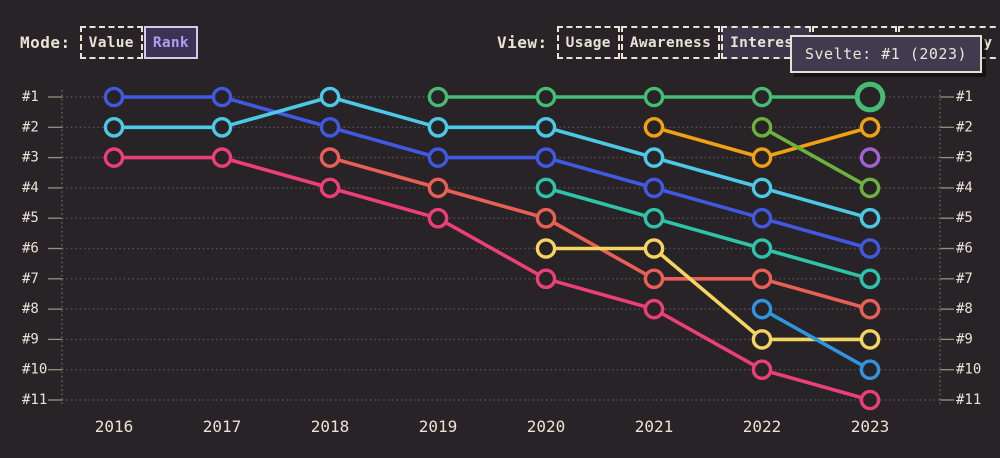  What do you see at coordinates (30, 309) in the screenshot?
I see `rank-label-left: #8` at bounding box center [30, 309].